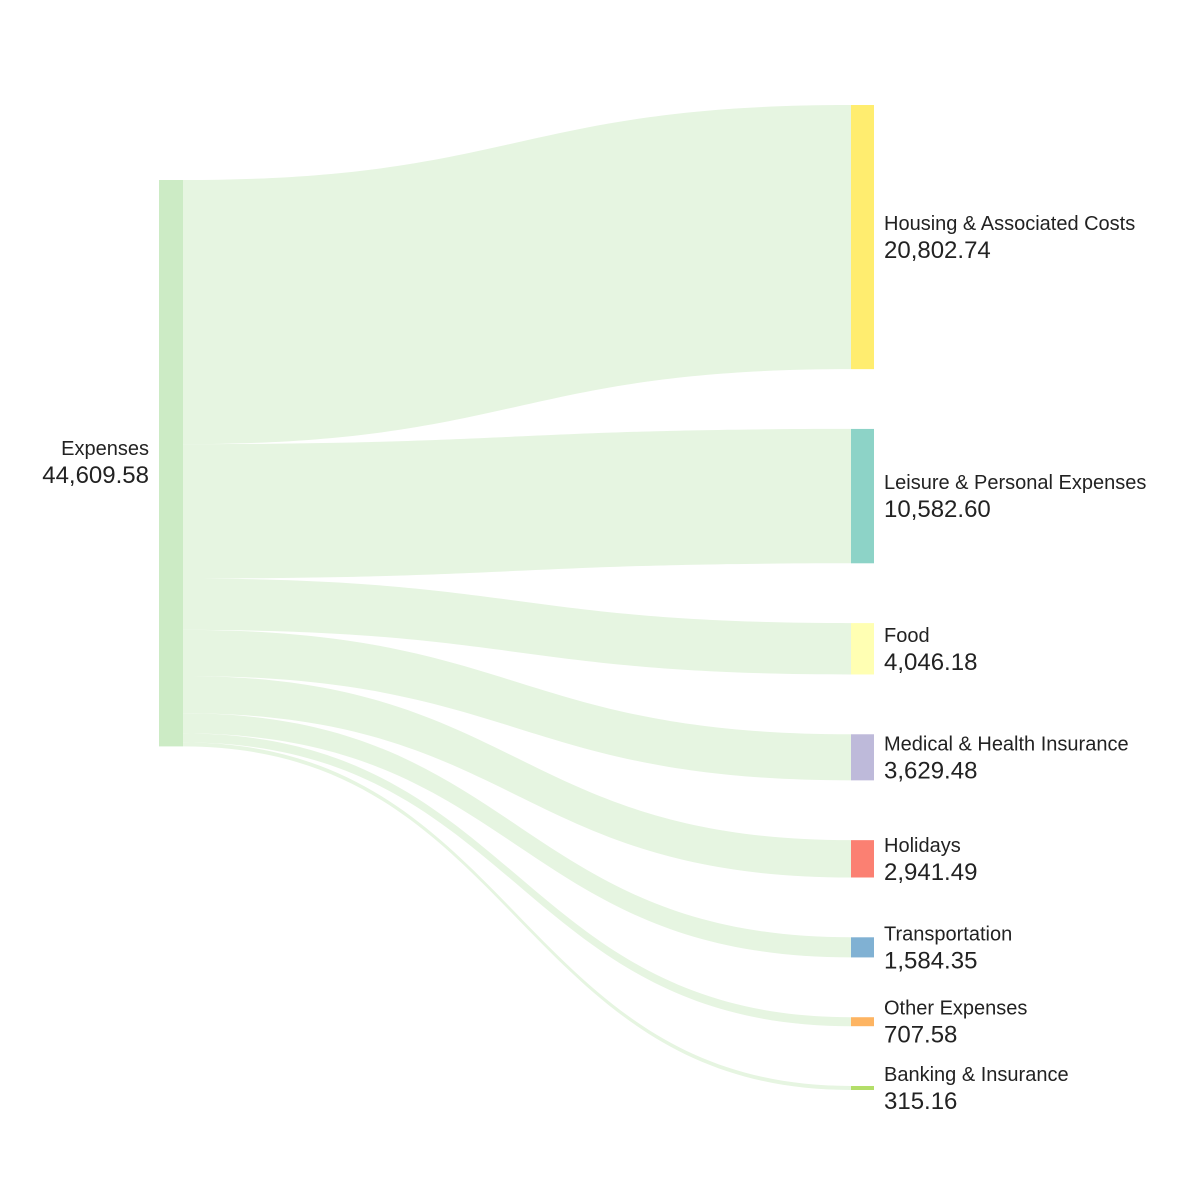 The image size is (1200, 1200). Describe the element at coordinates (937, 250) in the screenshot. I see `node-housing-and-associated-costs-value: 20,802.74` at that location.